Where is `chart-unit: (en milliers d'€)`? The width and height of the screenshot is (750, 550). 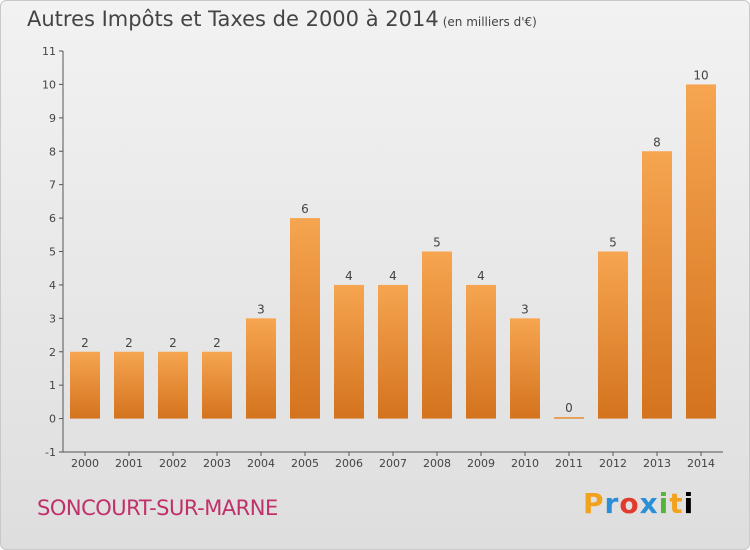
chart-unit: (en milliers d'€) is located at coordinates (489, 22).